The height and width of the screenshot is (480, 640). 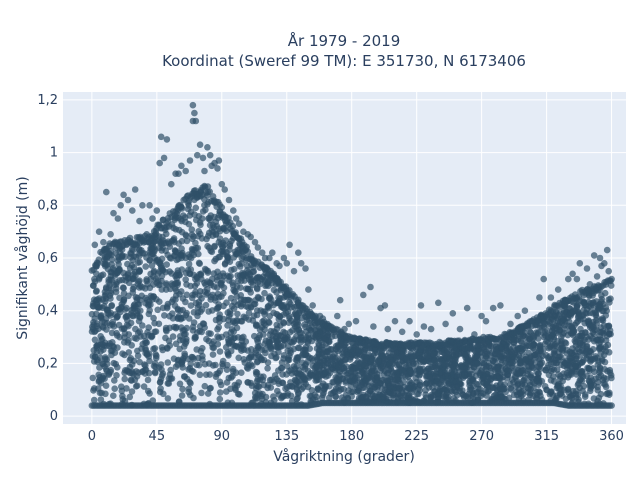 What do you see at coordinates (286, 436) in the screenshot?
I see `x-tick-label: 135` at bounding box center [286, 436].